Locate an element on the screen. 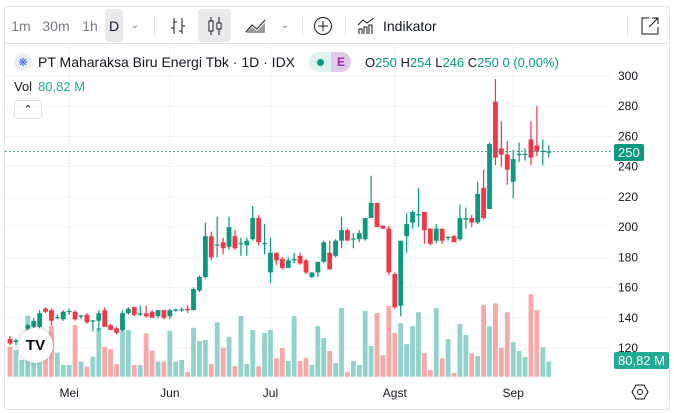 This screenshot has height=413, width=674. high-label: H is located at coordinates (405, 62).